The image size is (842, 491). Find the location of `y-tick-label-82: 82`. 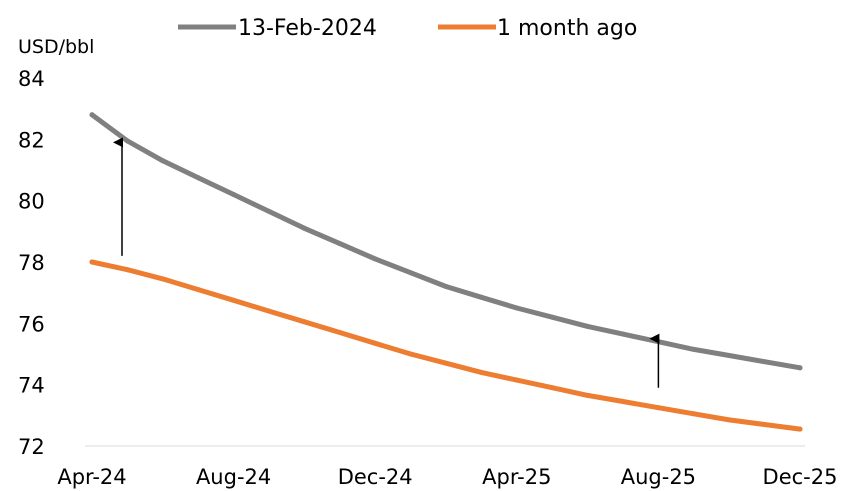

y-tick-label-82: 82 is located at coordinates (31, 140).